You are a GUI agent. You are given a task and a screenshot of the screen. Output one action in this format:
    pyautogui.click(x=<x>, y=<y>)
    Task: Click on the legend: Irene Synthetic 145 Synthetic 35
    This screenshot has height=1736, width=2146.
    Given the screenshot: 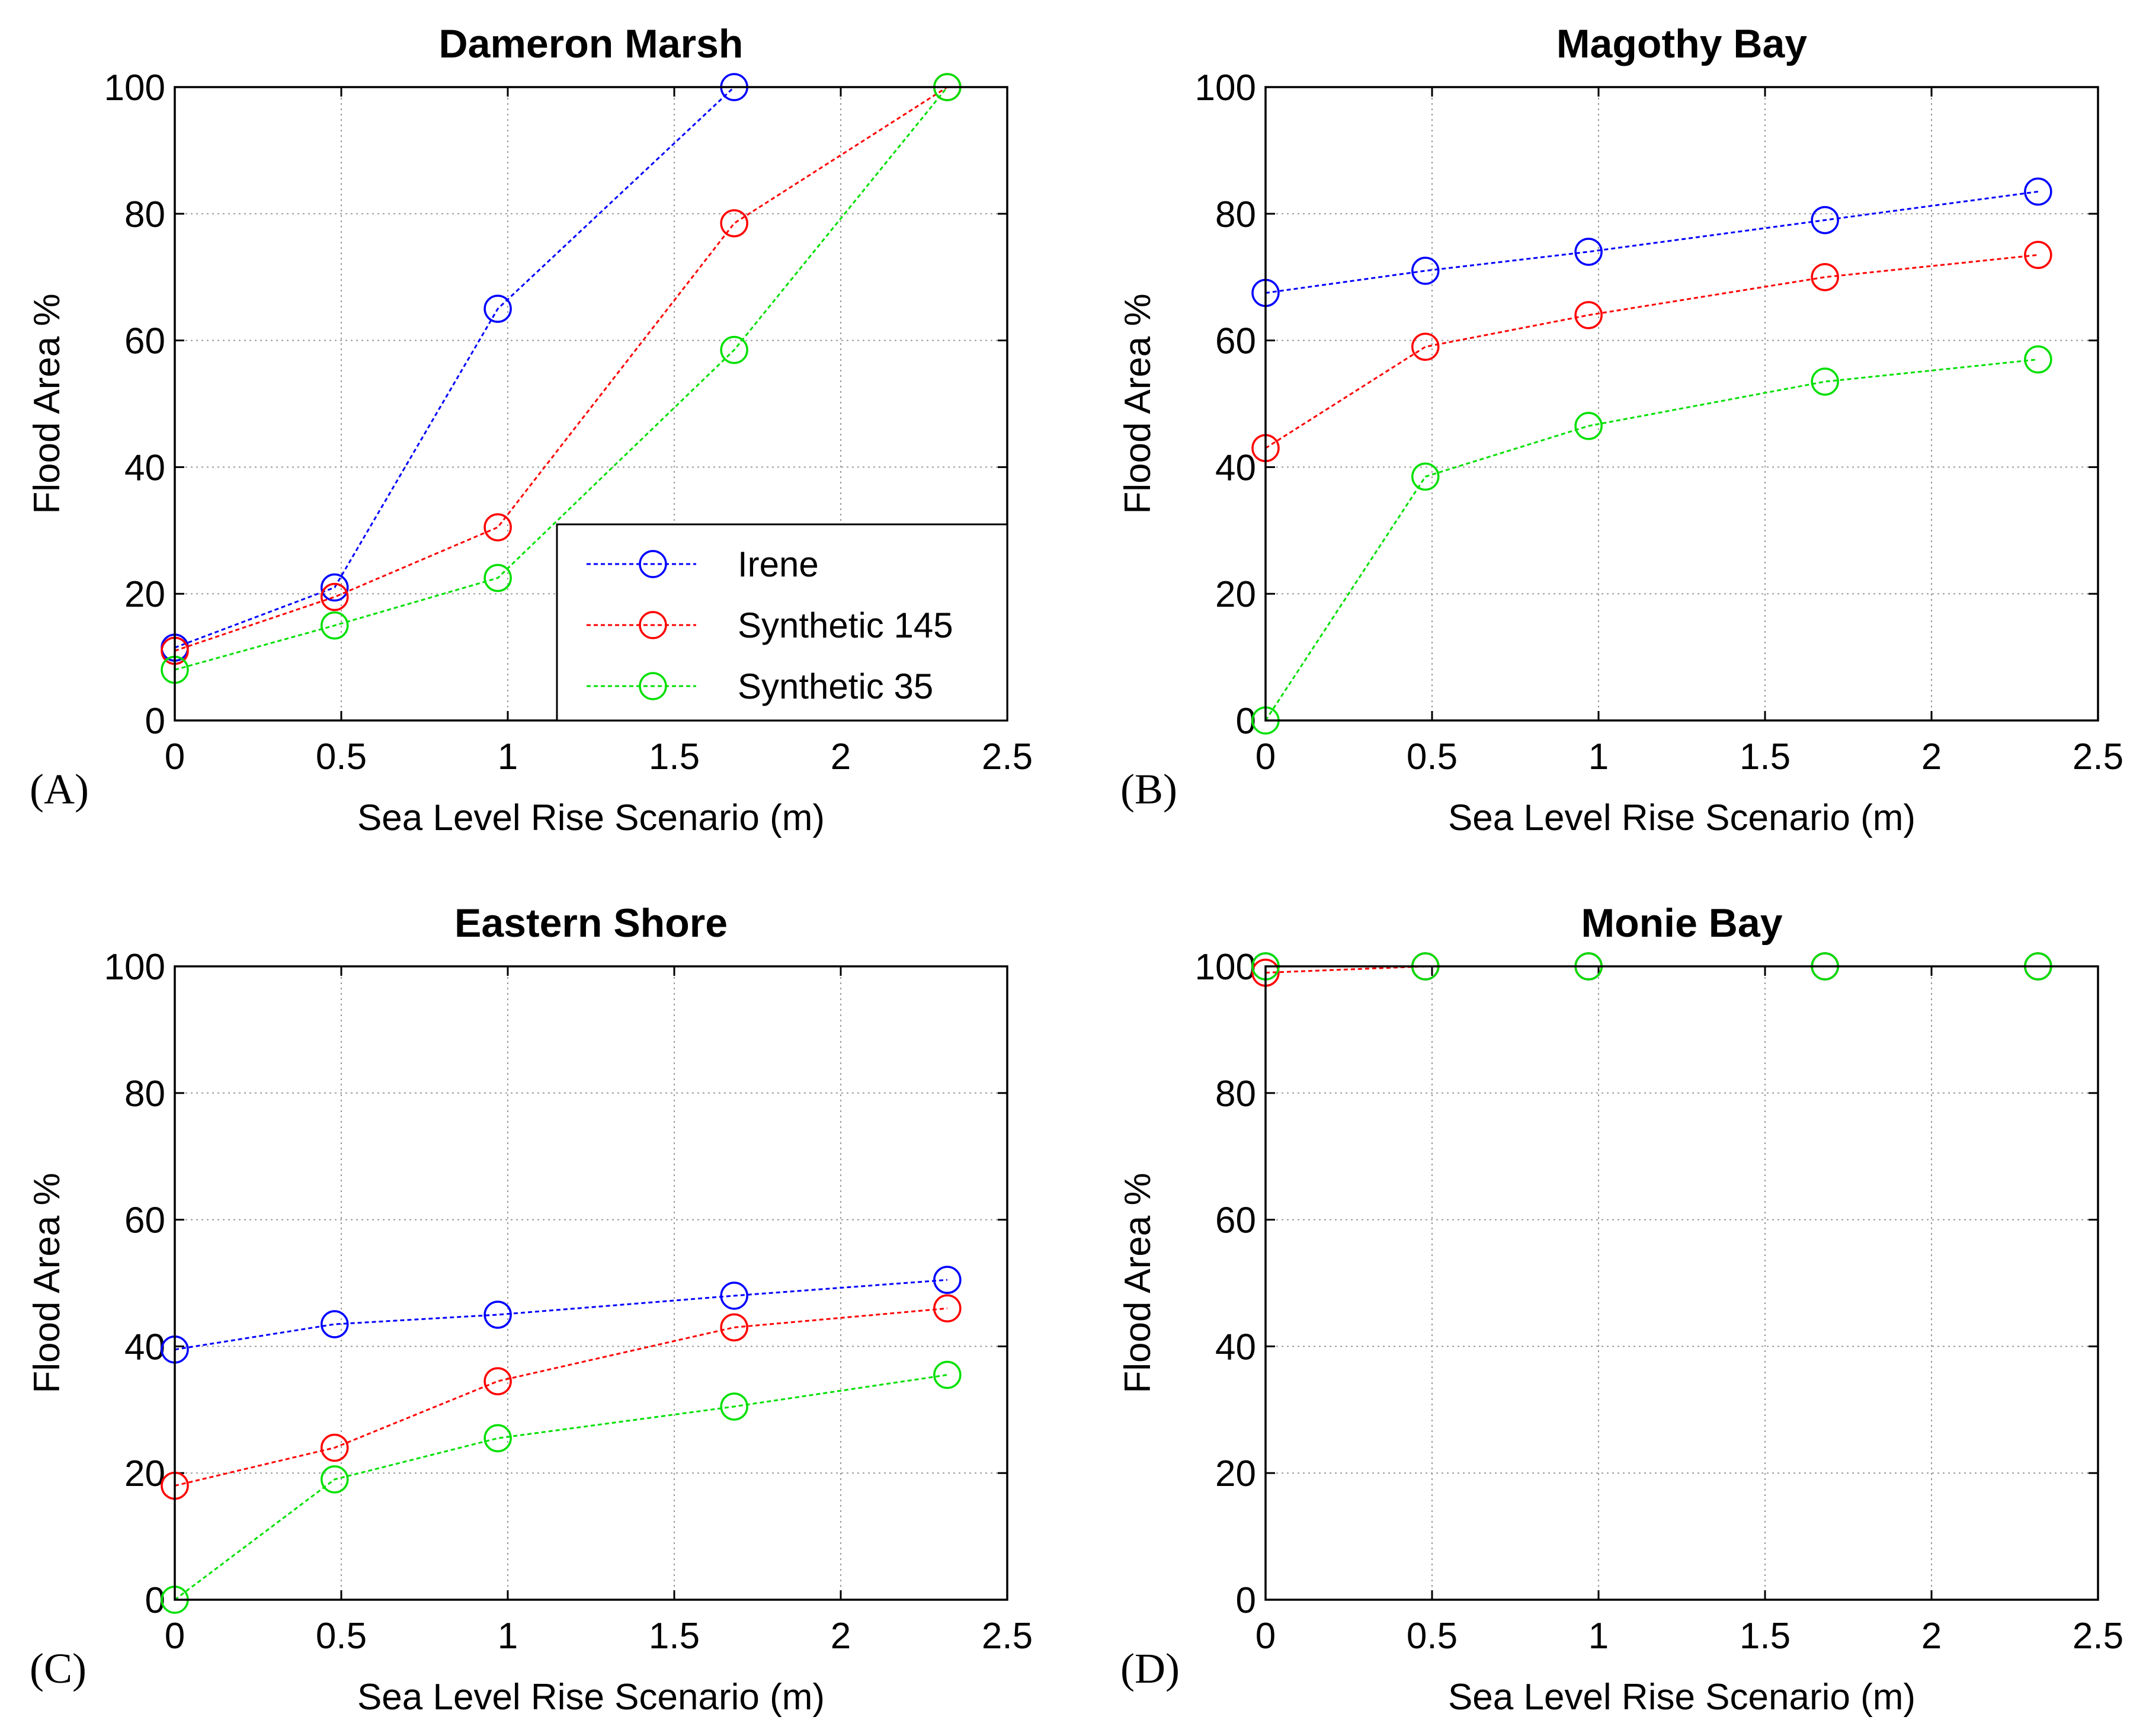 What is the action you would take?
    pyautogui.click(x=782, y=622)
    